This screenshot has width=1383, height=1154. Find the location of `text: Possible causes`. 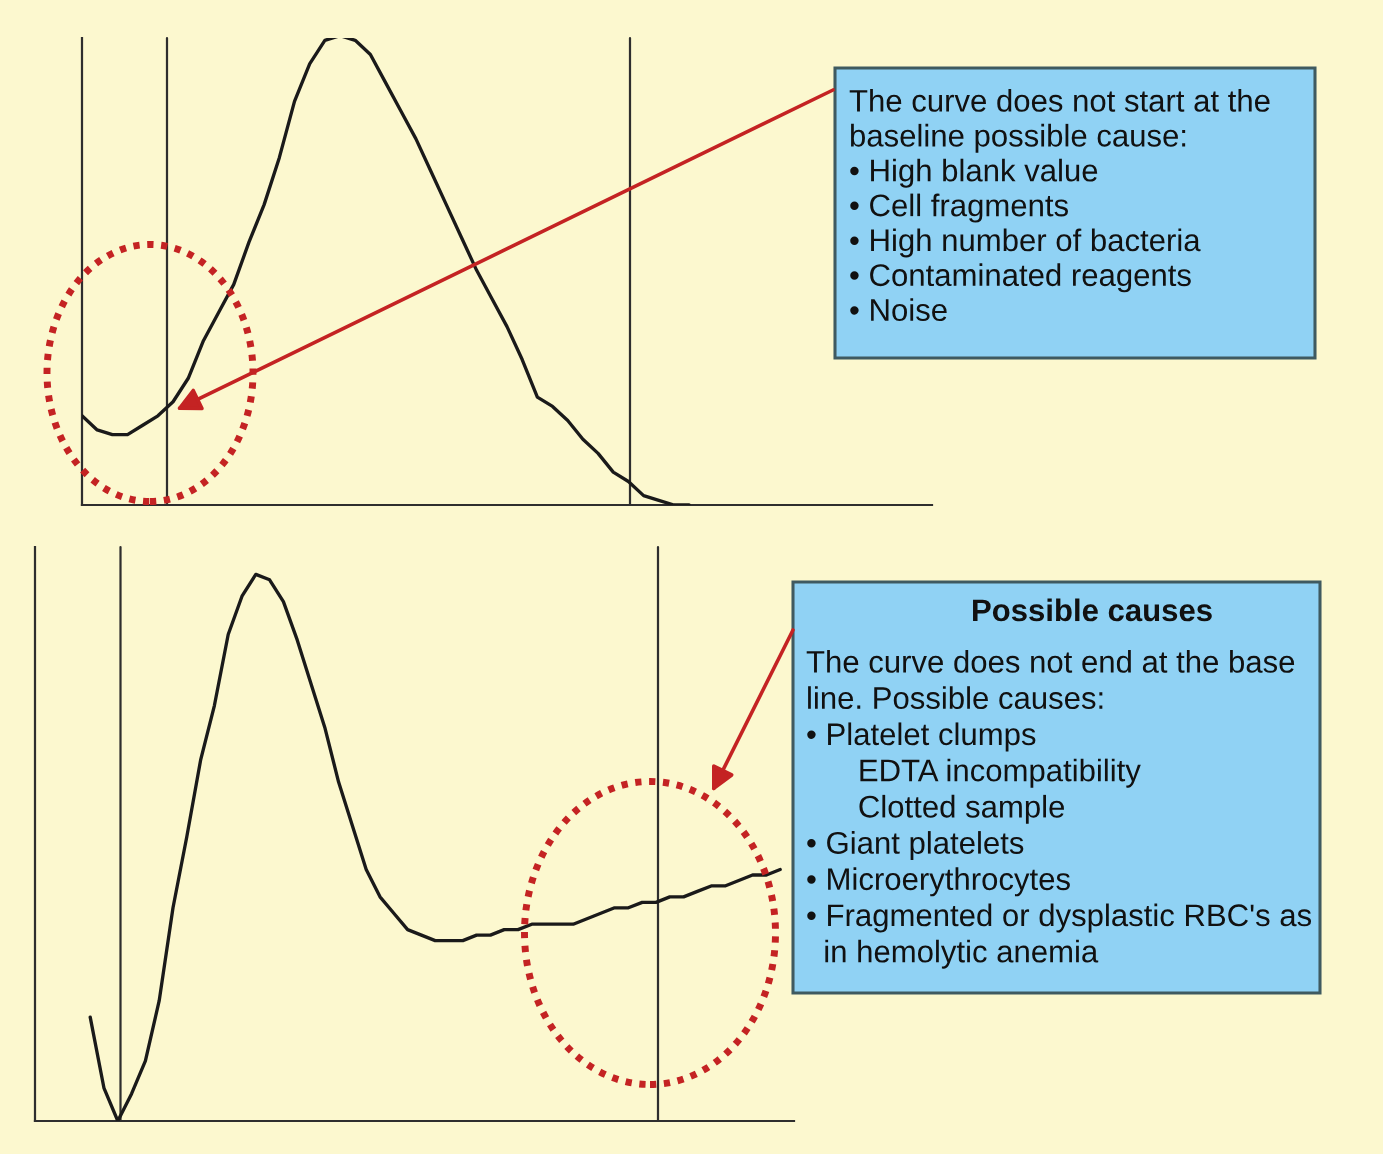

text: Possible causes is located at coordinates (1092, 610).